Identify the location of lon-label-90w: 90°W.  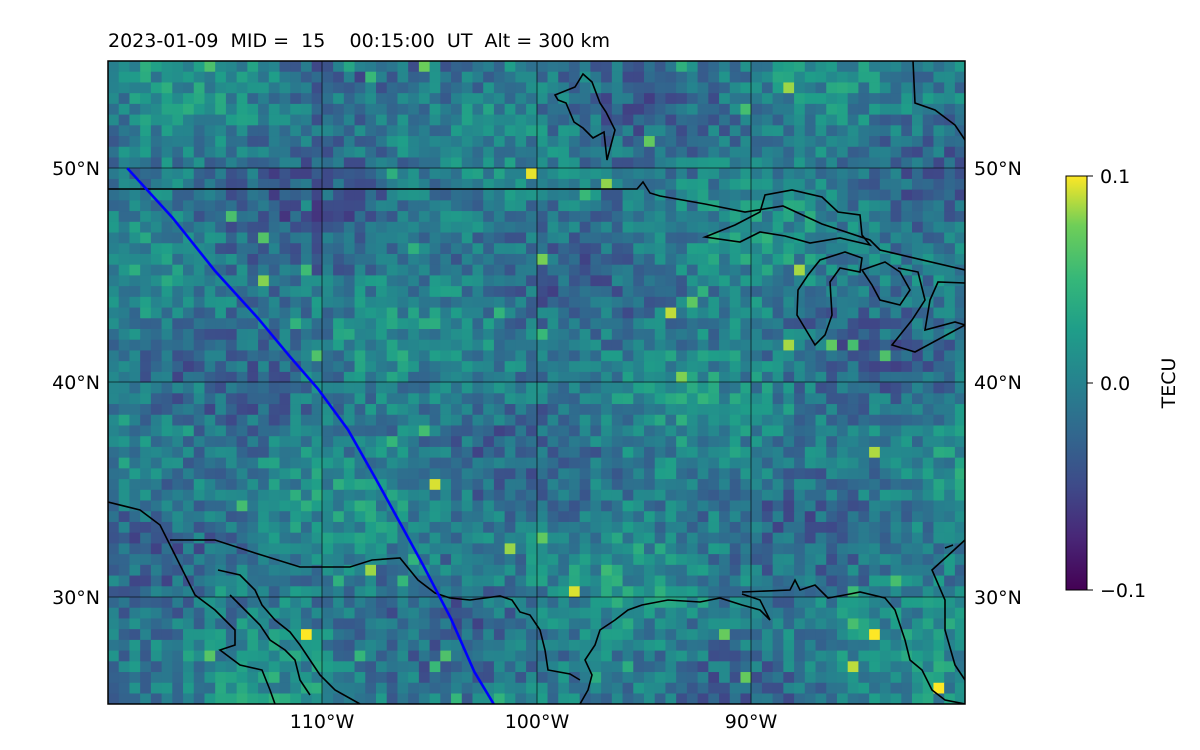
(751, 722).